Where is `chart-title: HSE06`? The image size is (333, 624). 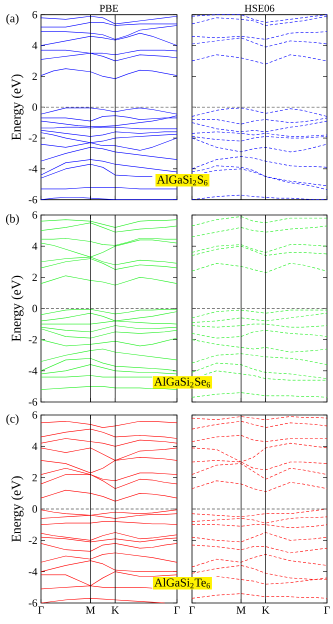
chart-title: HSE06 is located at coordinates (259, 8).